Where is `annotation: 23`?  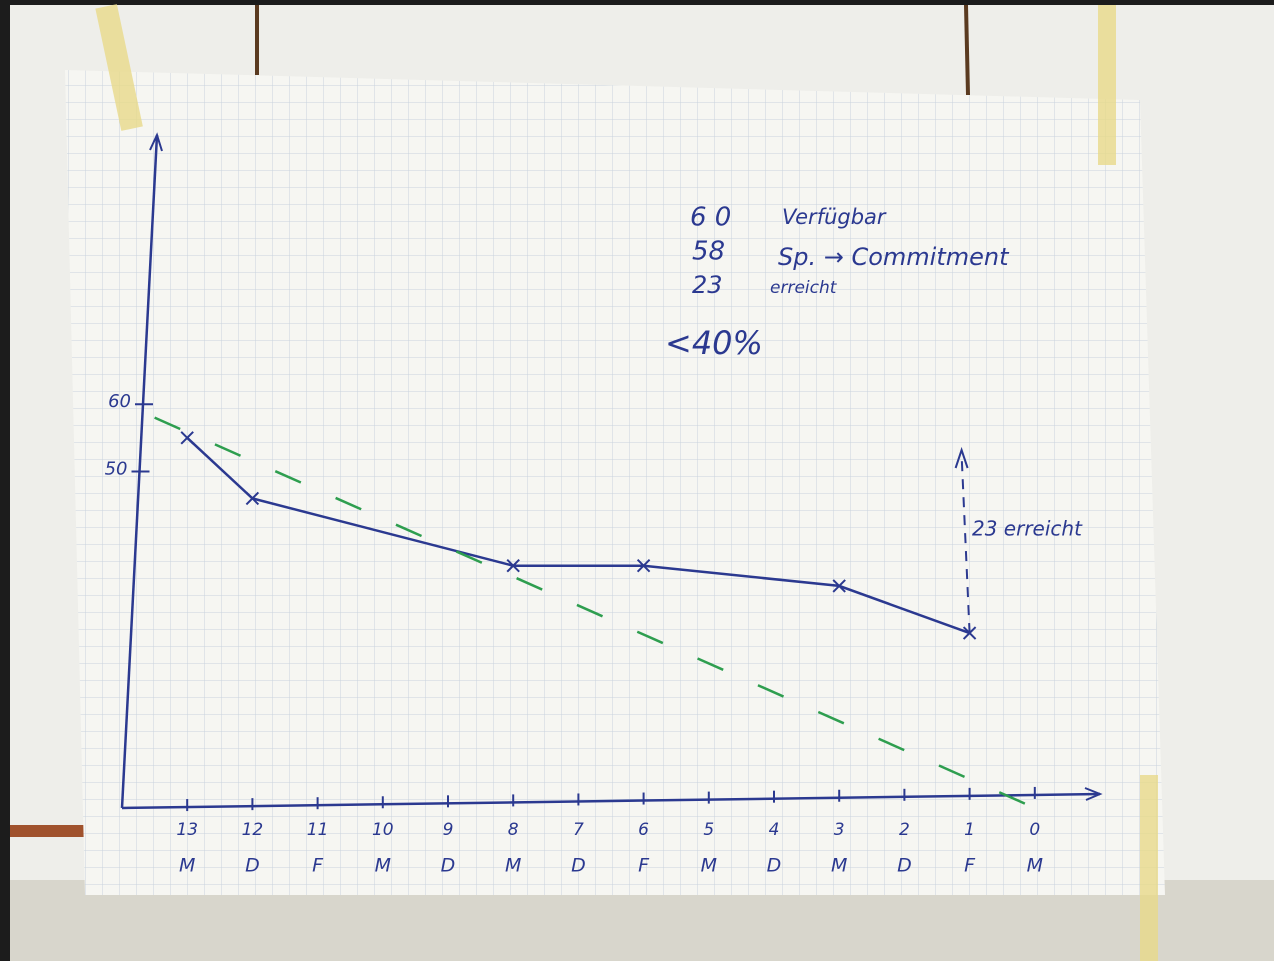 annotation: 23 is located at coordinates (707, 285).